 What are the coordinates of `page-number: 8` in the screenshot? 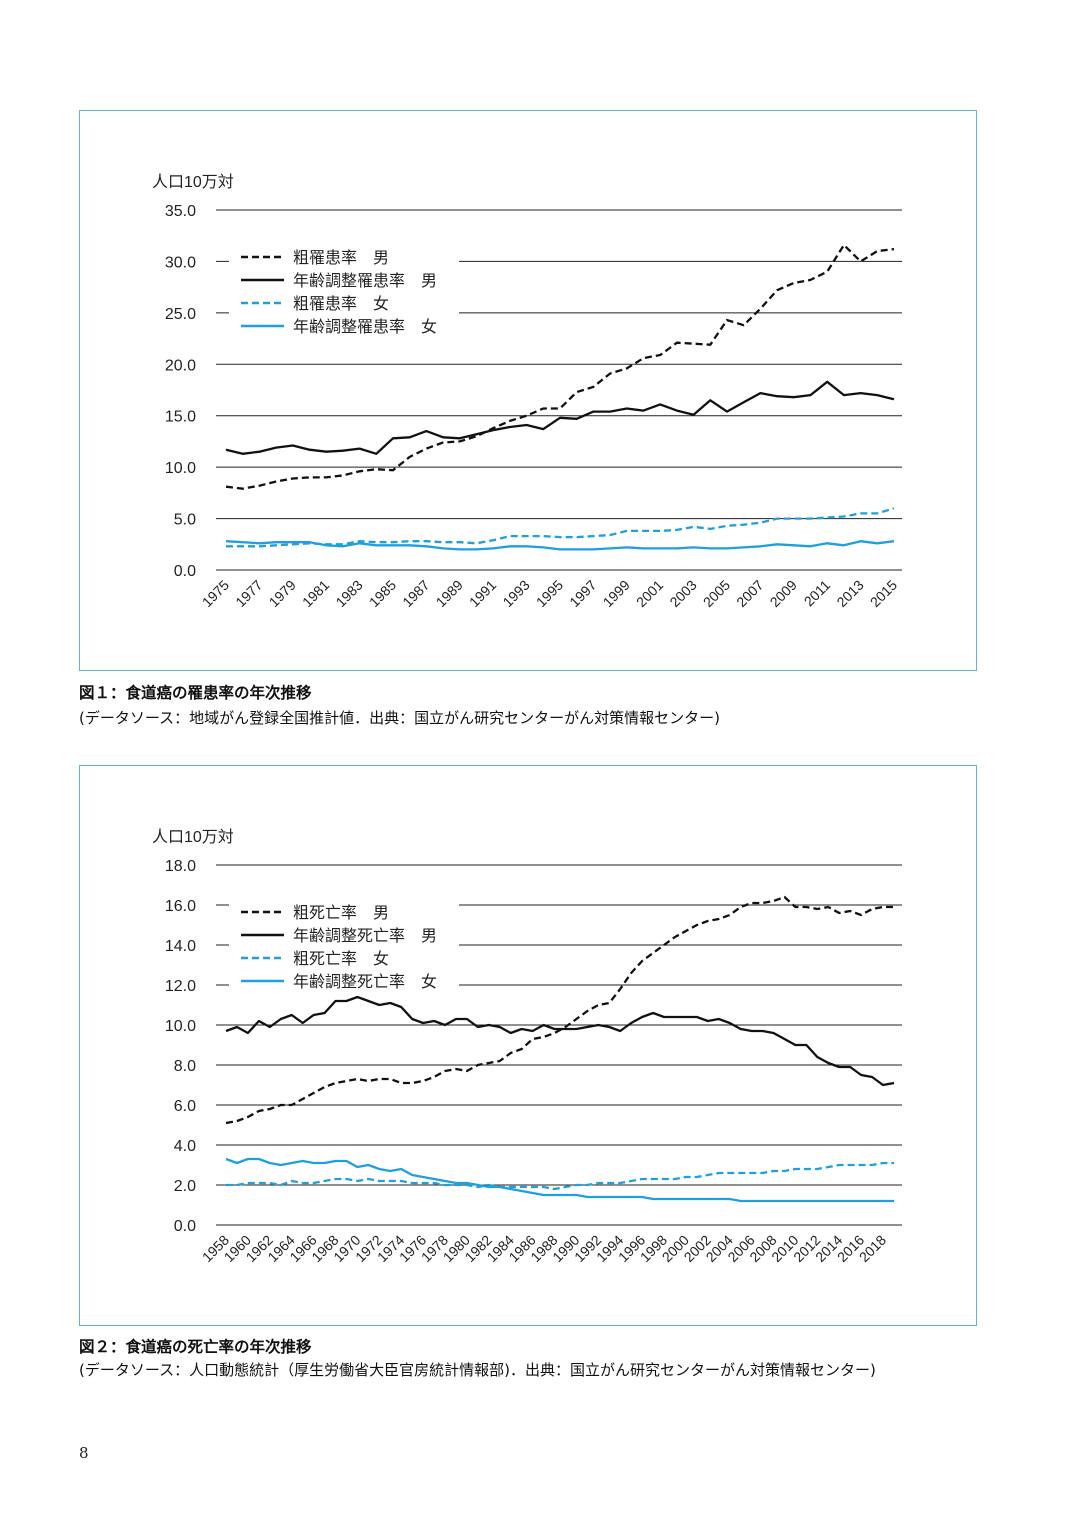 It's located at (84, 1453).